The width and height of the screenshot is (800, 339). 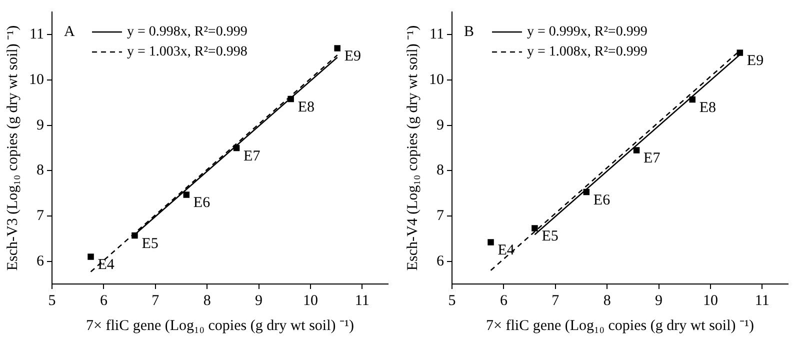 I want to click on legend-label: y = 1.008x, R²=0.999, so click(x=587, y=52).